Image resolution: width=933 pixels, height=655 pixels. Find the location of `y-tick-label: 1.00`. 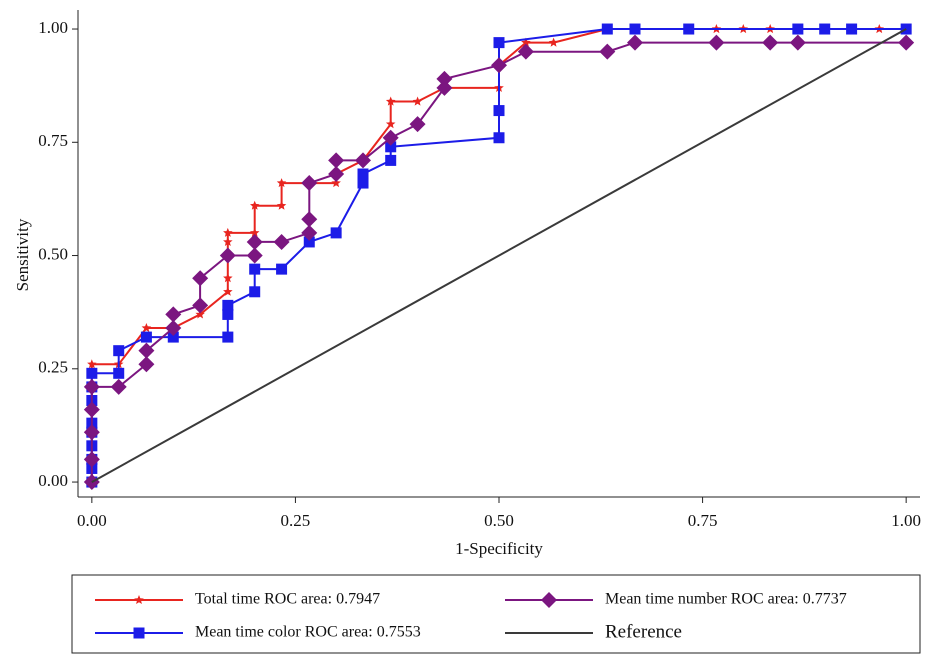

y-tick-label: 1.00 is located at coordinates (53, 27).